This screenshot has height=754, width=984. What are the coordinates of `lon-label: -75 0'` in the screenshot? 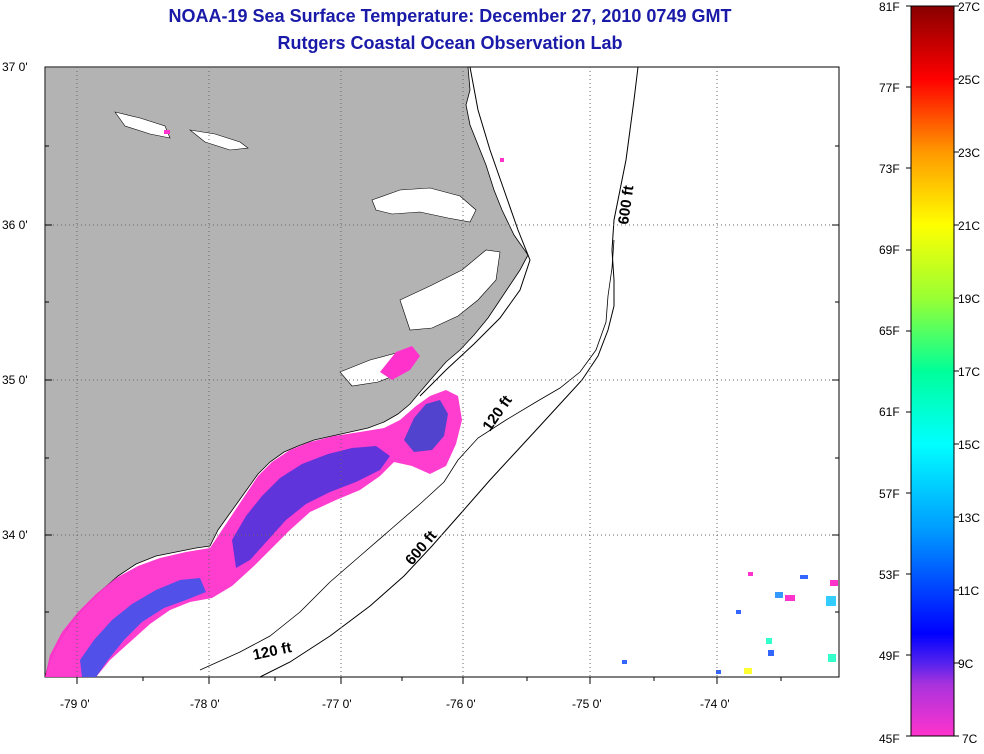 It's located at (587, 704).